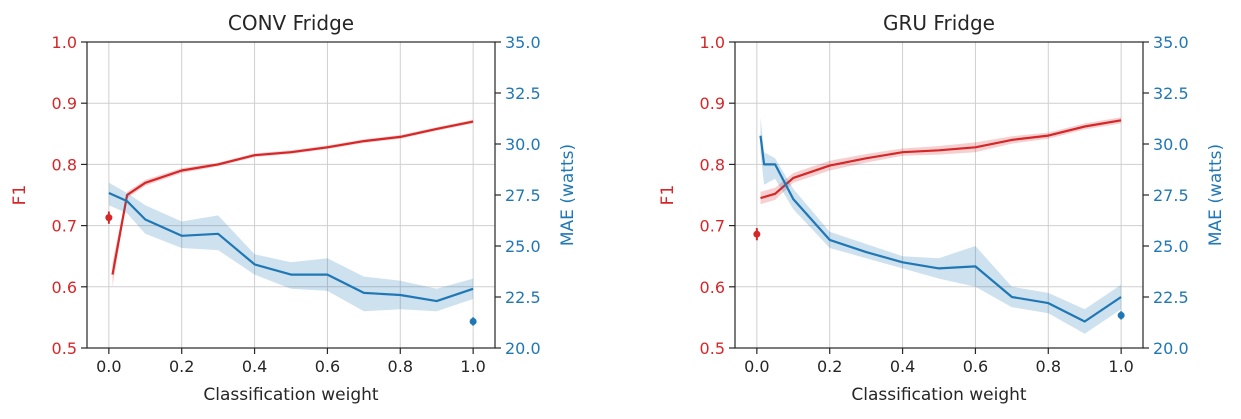  What do you see at coordinates (939, 23) in the screenshot?
I see `chart-title: GRU Fridge` at bounding box center [939, 23].